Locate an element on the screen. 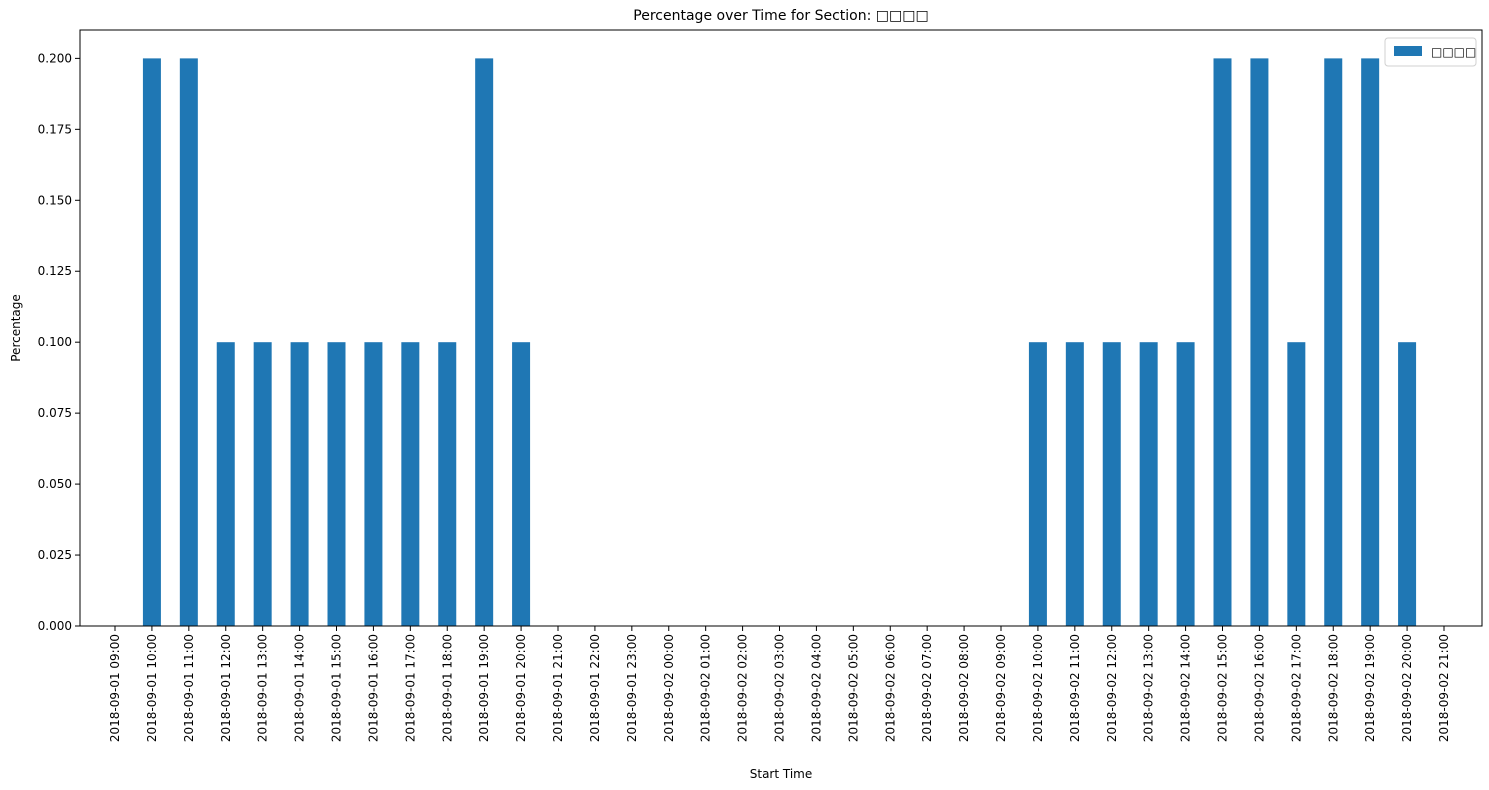 This screenshot has width=1489, height=790. x-tick-label: 2018-09-01 22:00 is located at coordinates (595, 688).